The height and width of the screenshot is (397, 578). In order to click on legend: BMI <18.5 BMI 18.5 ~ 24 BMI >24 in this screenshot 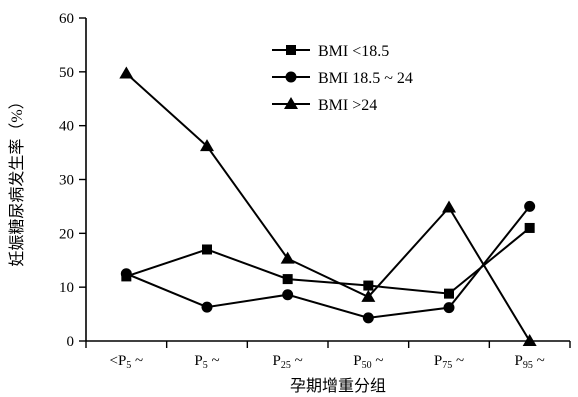, I will do `click(342, 78)`.